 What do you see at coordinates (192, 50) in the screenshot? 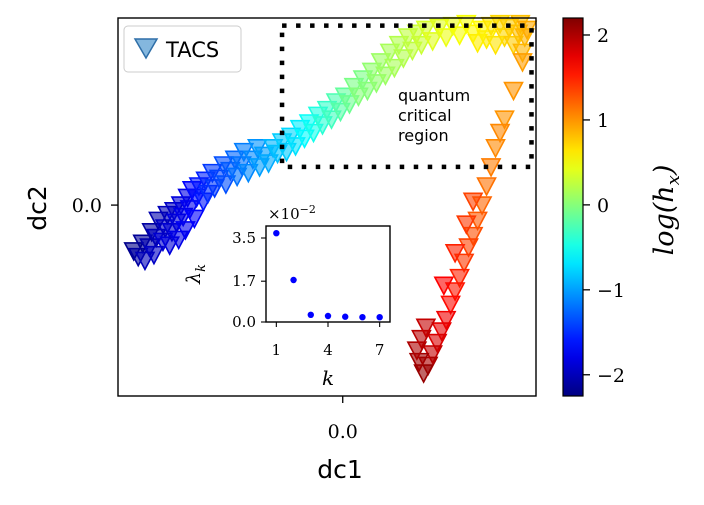
I see `legend-entry-tacs: TACS` at bounding box center [192, 50].